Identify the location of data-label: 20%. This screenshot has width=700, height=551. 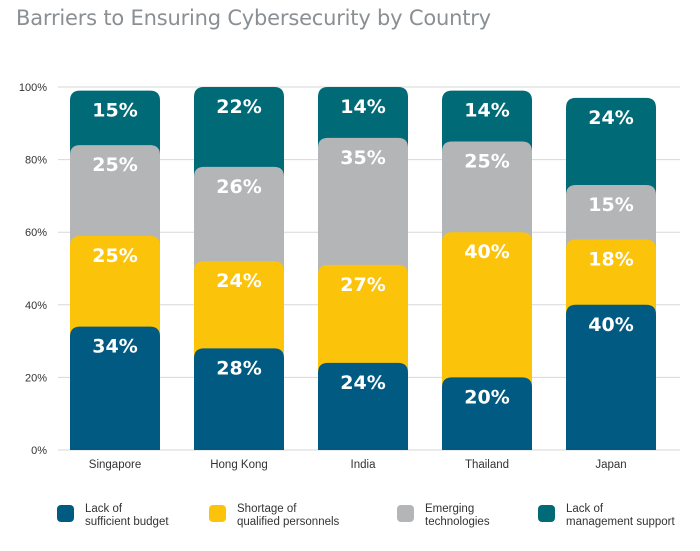
(486, 397).